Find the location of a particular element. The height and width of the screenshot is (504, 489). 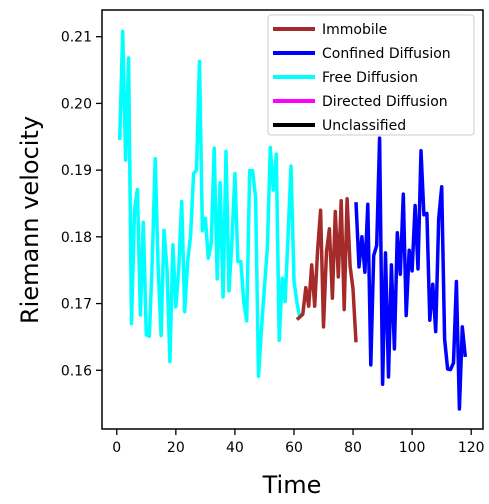

y-tick-label: 0.20 is located at coordinates (76, 104).